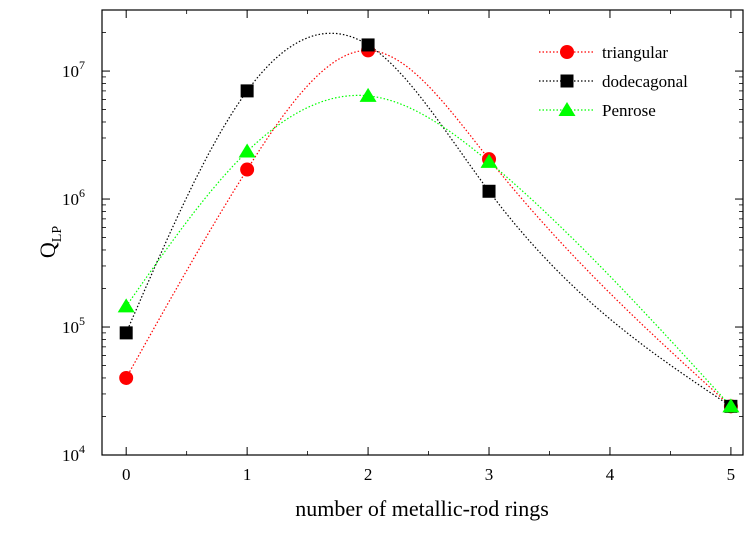 The height and width of the screenshot is (533, 749). I want to click on x-axis-title: number of metallic-rod rings, so click(422, 508).